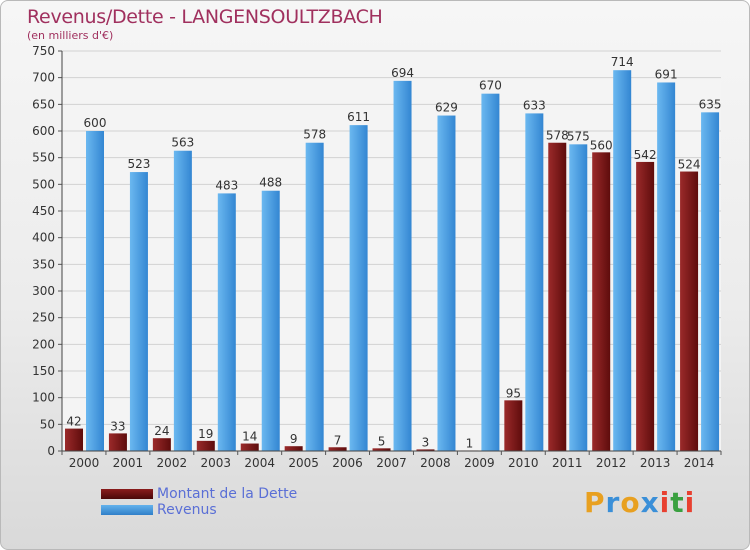 The width and height of the screenshot is (750, 550). Describe the element at coordinates (43, 51) in the screenshot. I see `y-tick-label: 750` at that location.